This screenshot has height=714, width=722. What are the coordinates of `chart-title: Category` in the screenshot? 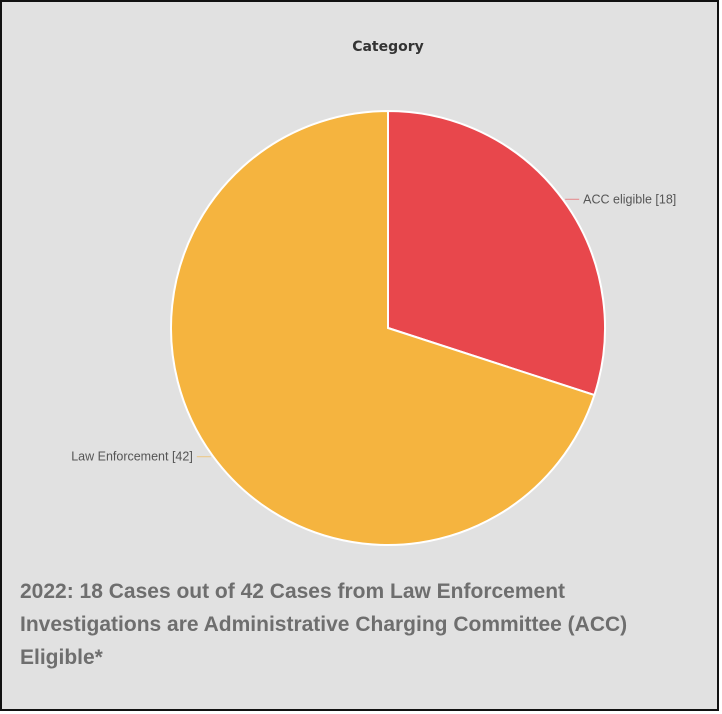 It's located at (388, 47).